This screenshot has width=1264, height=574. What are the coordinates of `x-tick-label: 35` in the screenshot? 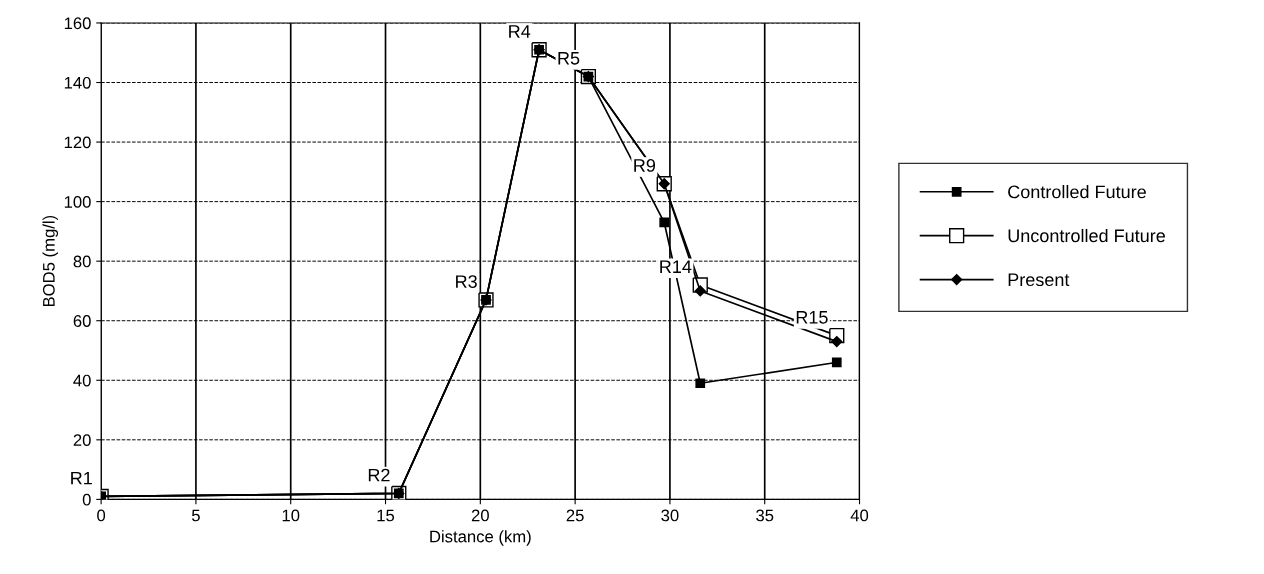 It's located at (765, 515).